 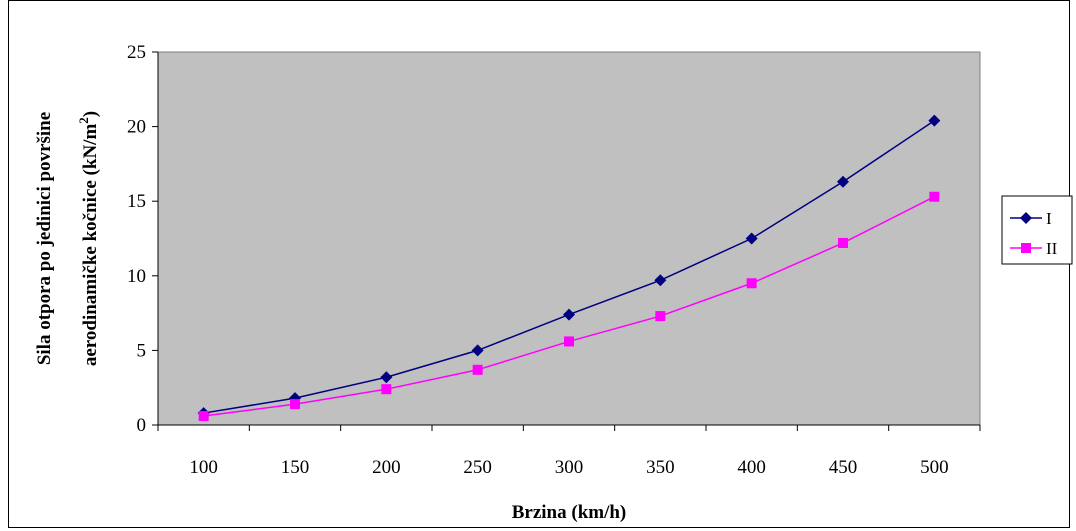 I want to click on x-axis-title: Brzina (km/h), so click(x=569, y=512).